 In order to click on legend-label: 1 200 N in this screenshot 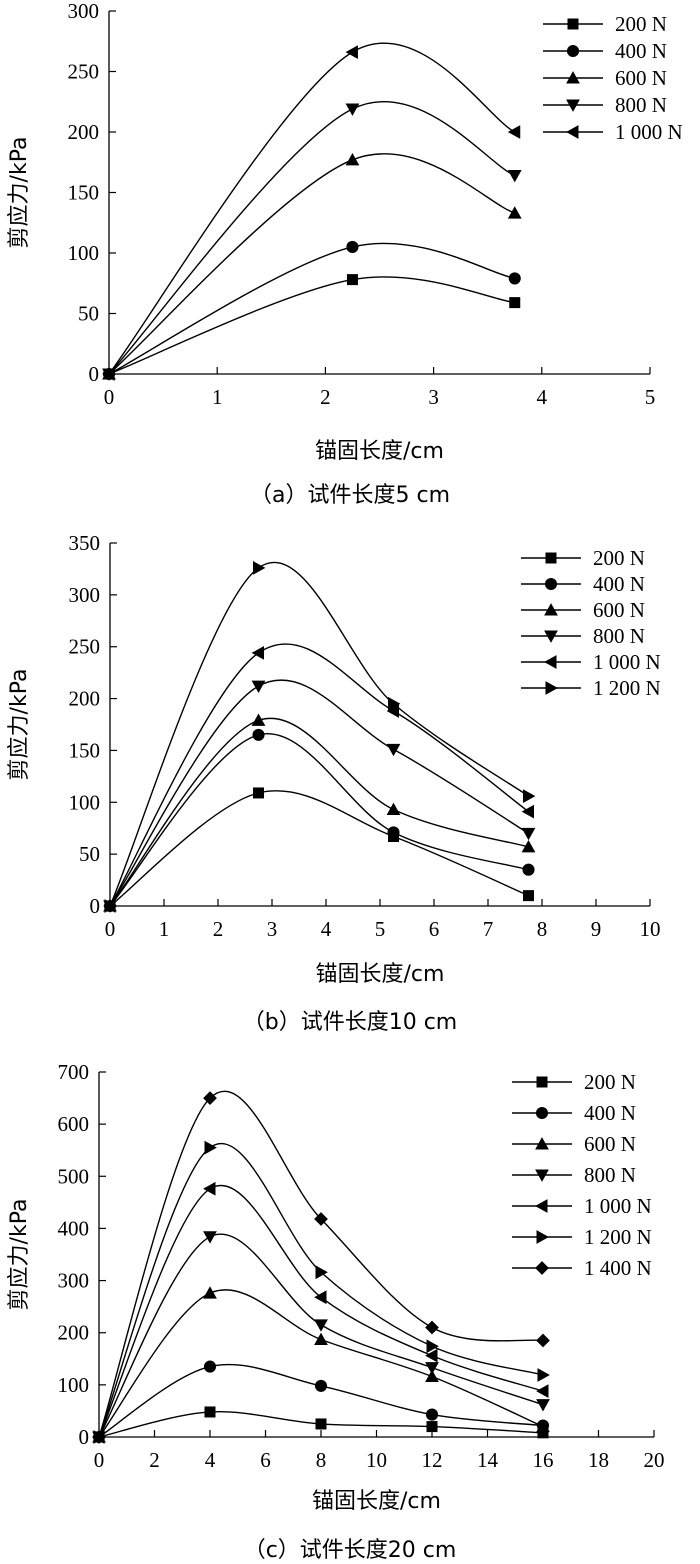, I will do `click(627, 688)`.